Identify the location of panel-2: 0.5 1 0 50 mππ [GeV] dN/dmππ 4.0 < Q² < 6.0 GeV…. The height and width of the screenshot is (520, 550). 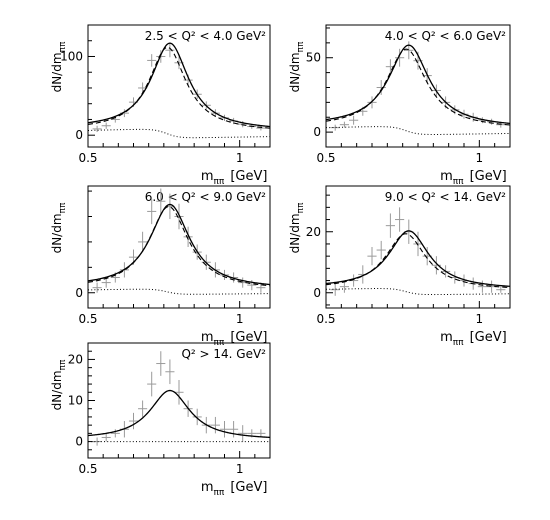
(399, 105).